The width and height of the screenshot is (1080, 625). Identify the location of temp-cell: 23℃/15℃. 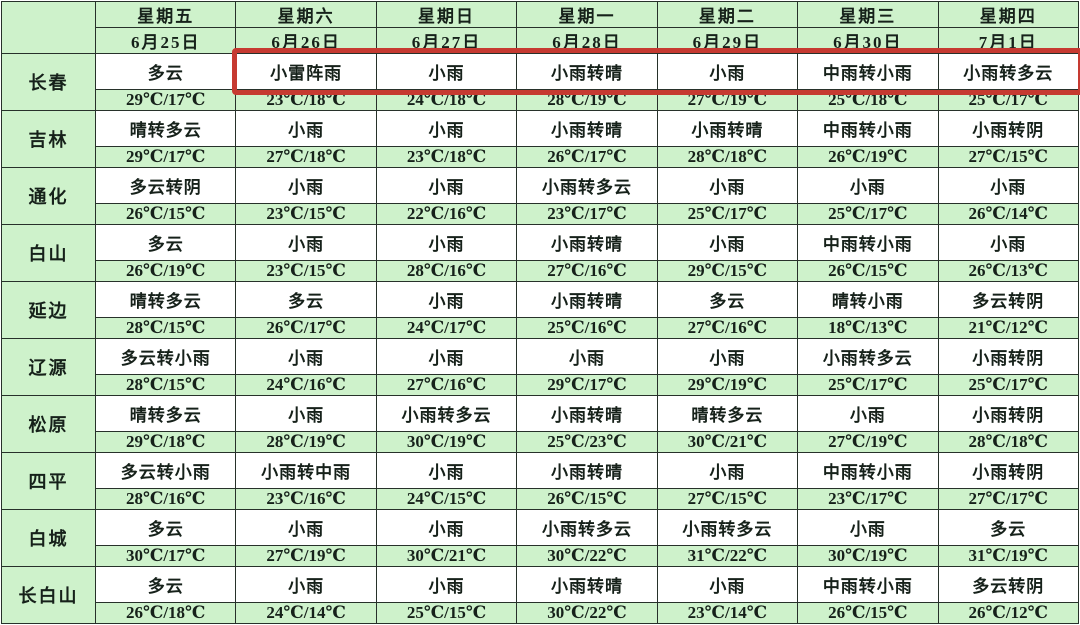
(306, 214).